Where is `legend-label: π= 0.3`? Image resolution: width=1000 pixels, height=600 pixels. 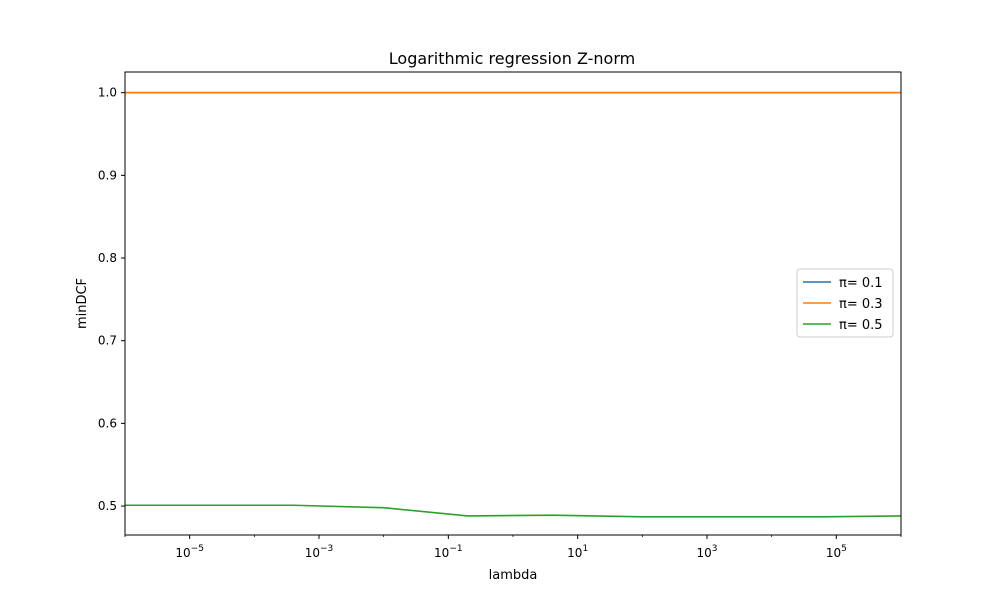
legend-label: π= 0.3 is located at coordinates (861, 304).